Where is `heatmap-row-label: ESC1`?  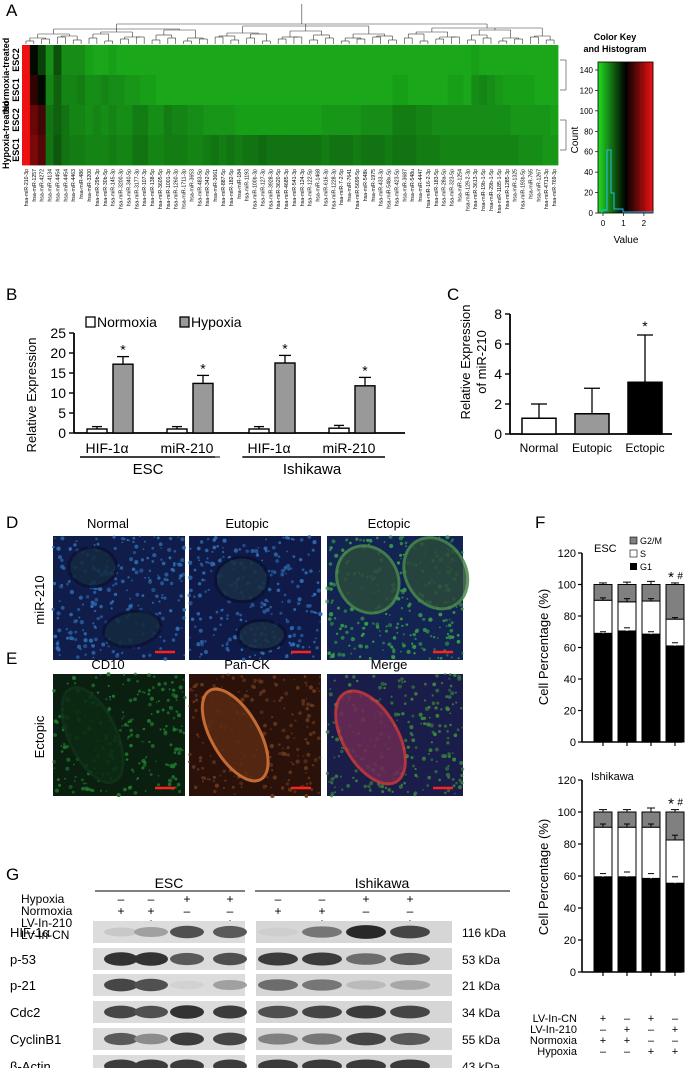
heatmap-row-label: ESC1 is located at coordinates (16, 90).